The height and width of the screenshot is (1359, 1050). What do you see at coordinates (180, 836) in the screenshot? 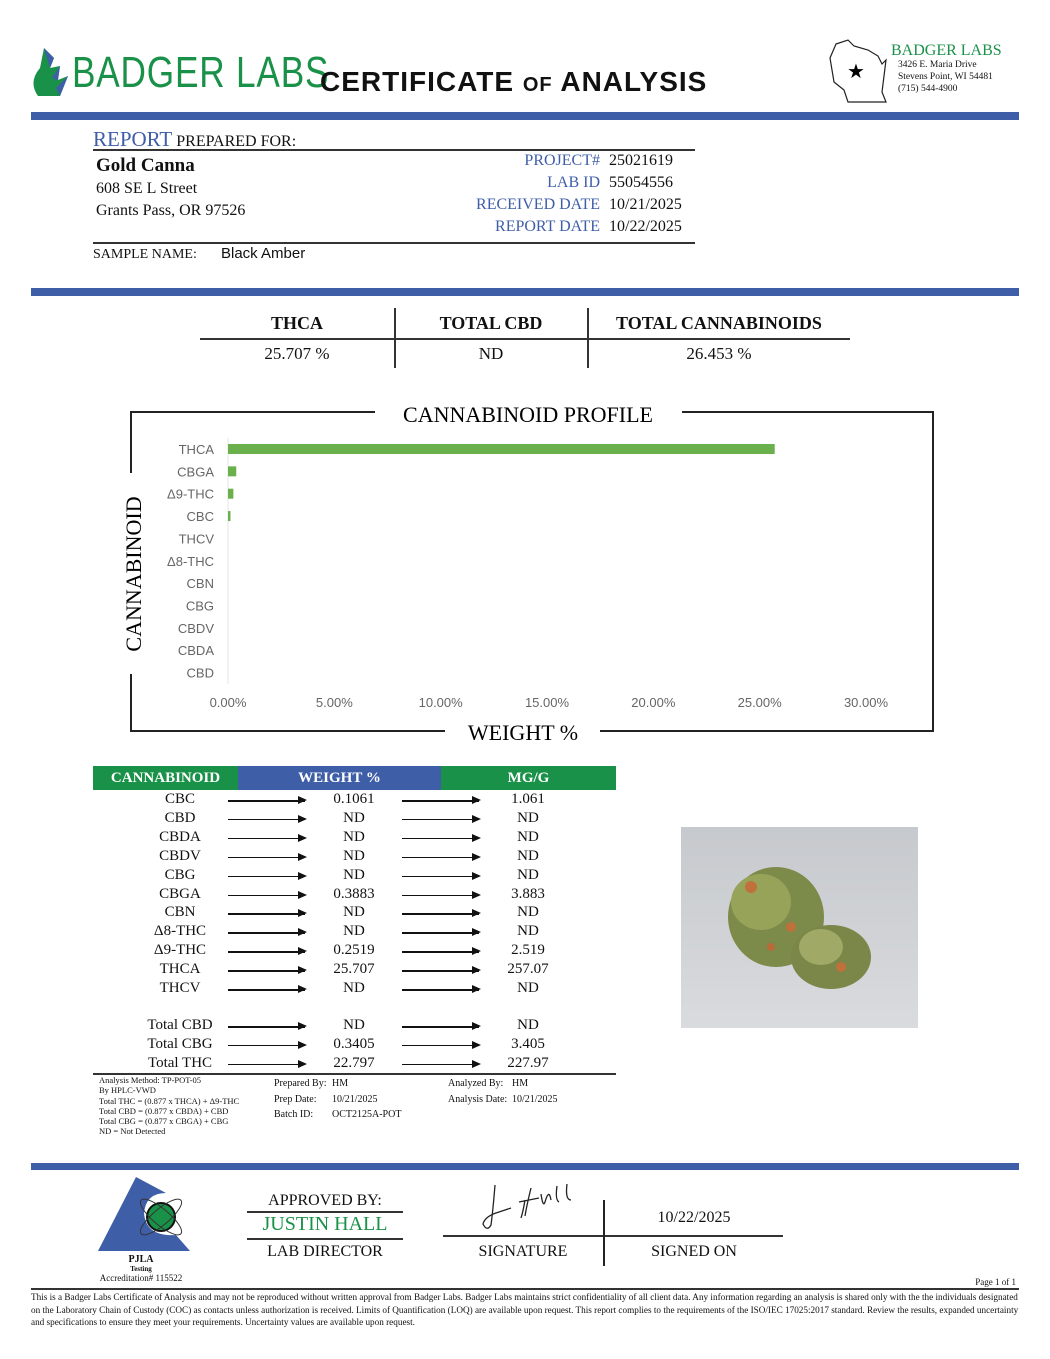
I see `cannabinoid-name: CBDA` at bounding box center [180, 836].